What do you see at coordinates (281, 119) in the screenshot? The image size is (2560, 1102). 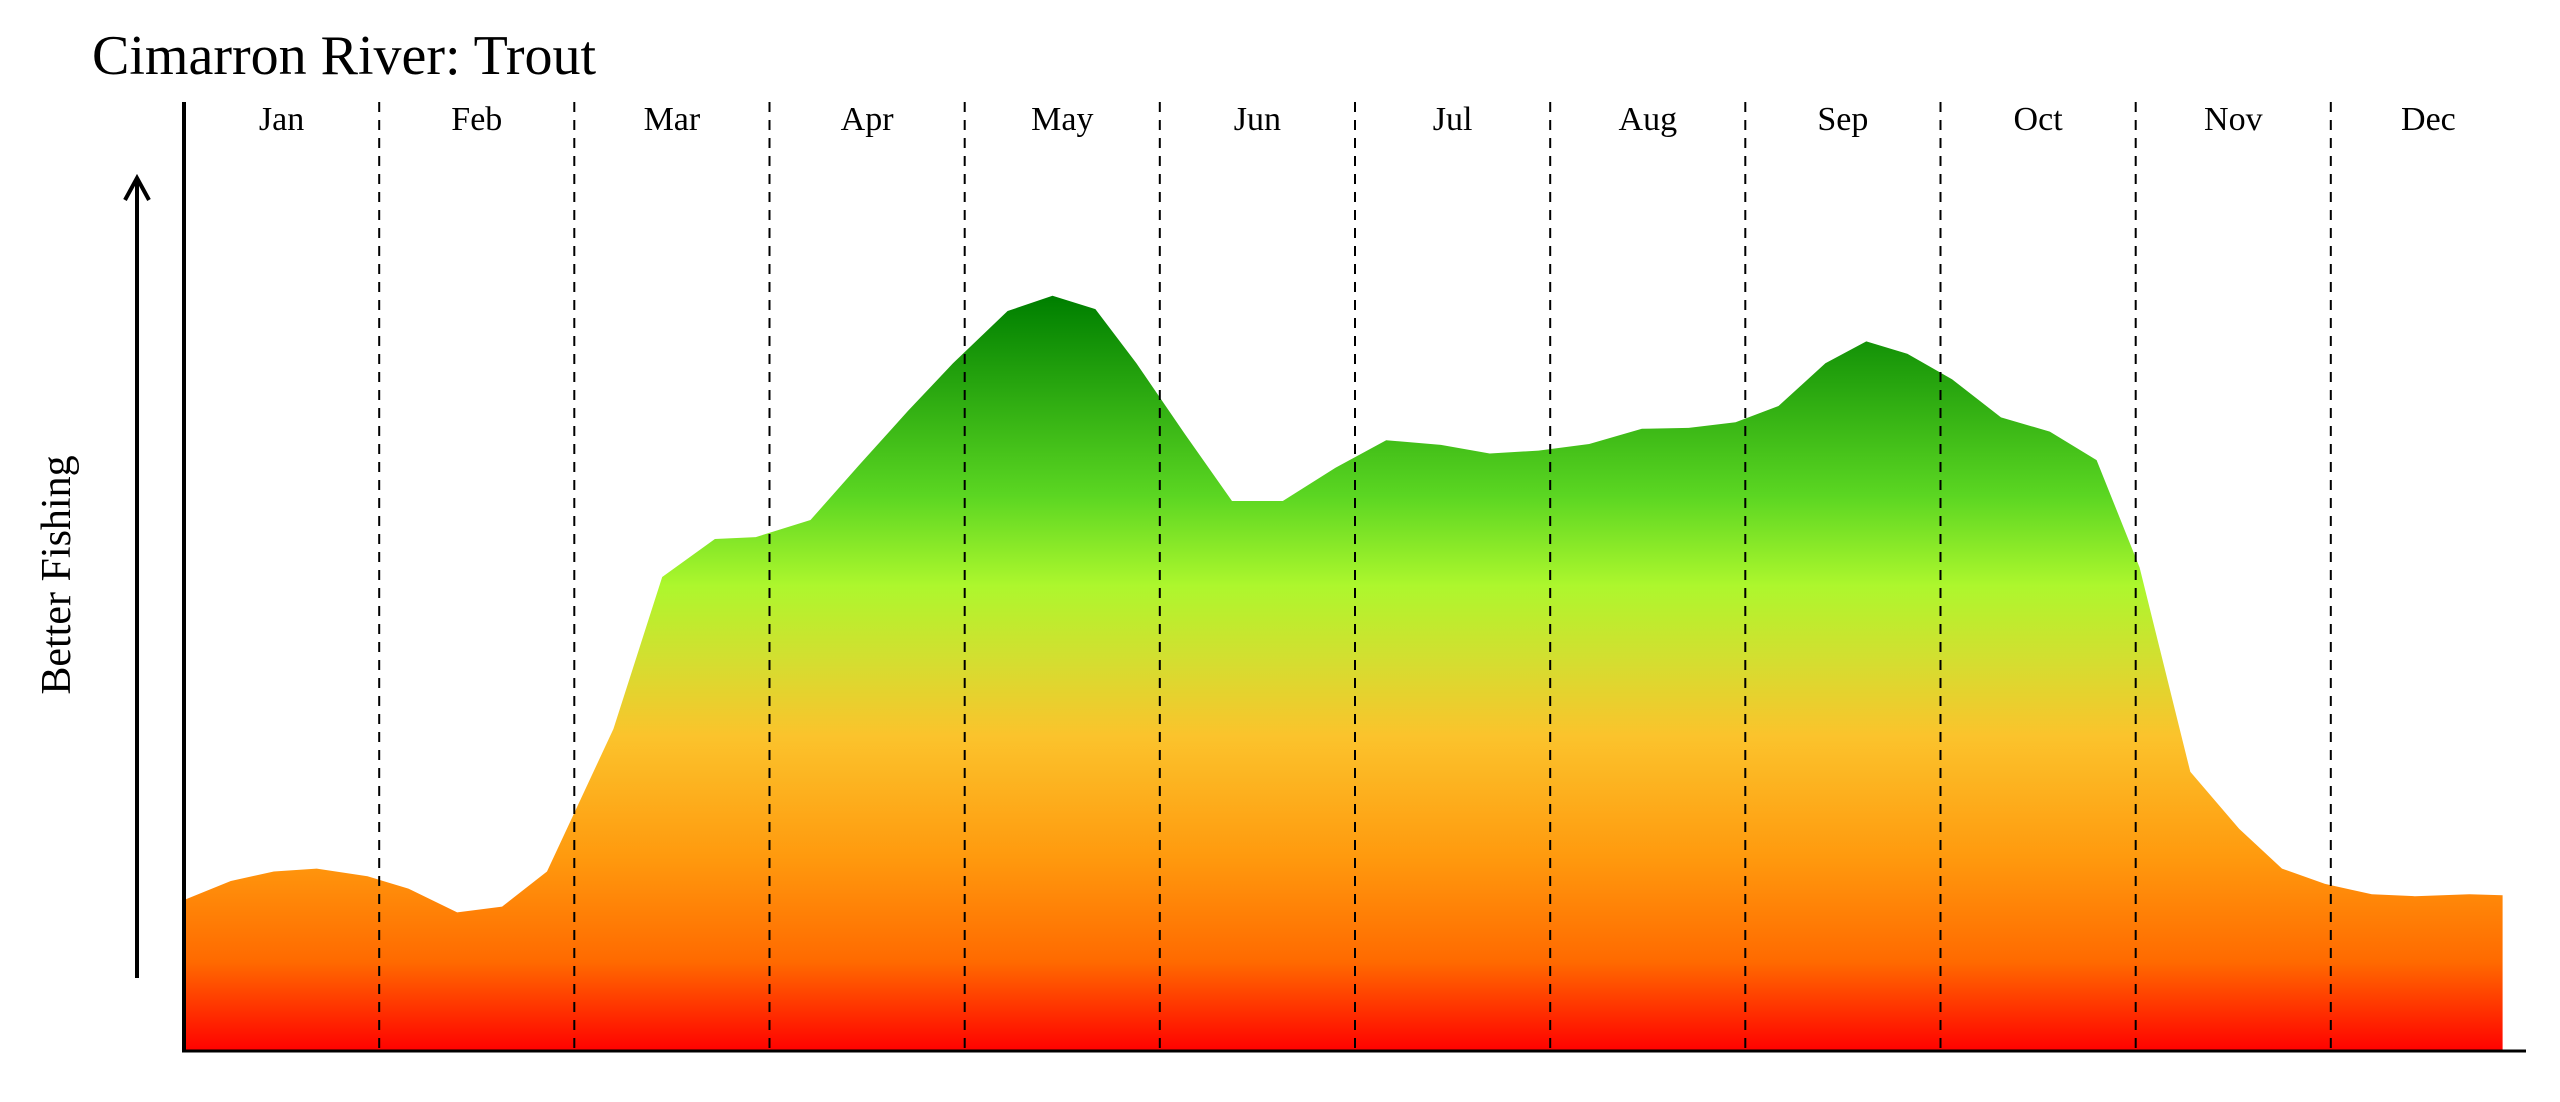 I see `month-label-jan: Jan` at bounding box center [281, 119].